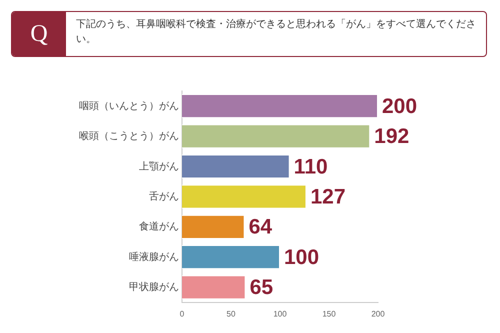 This screenshot has height=333, width=500. What do you see at coordinates (159, 226) in the screenshot?
I see `y-tick-label: 食道がん` at bounding box center [159, 226].